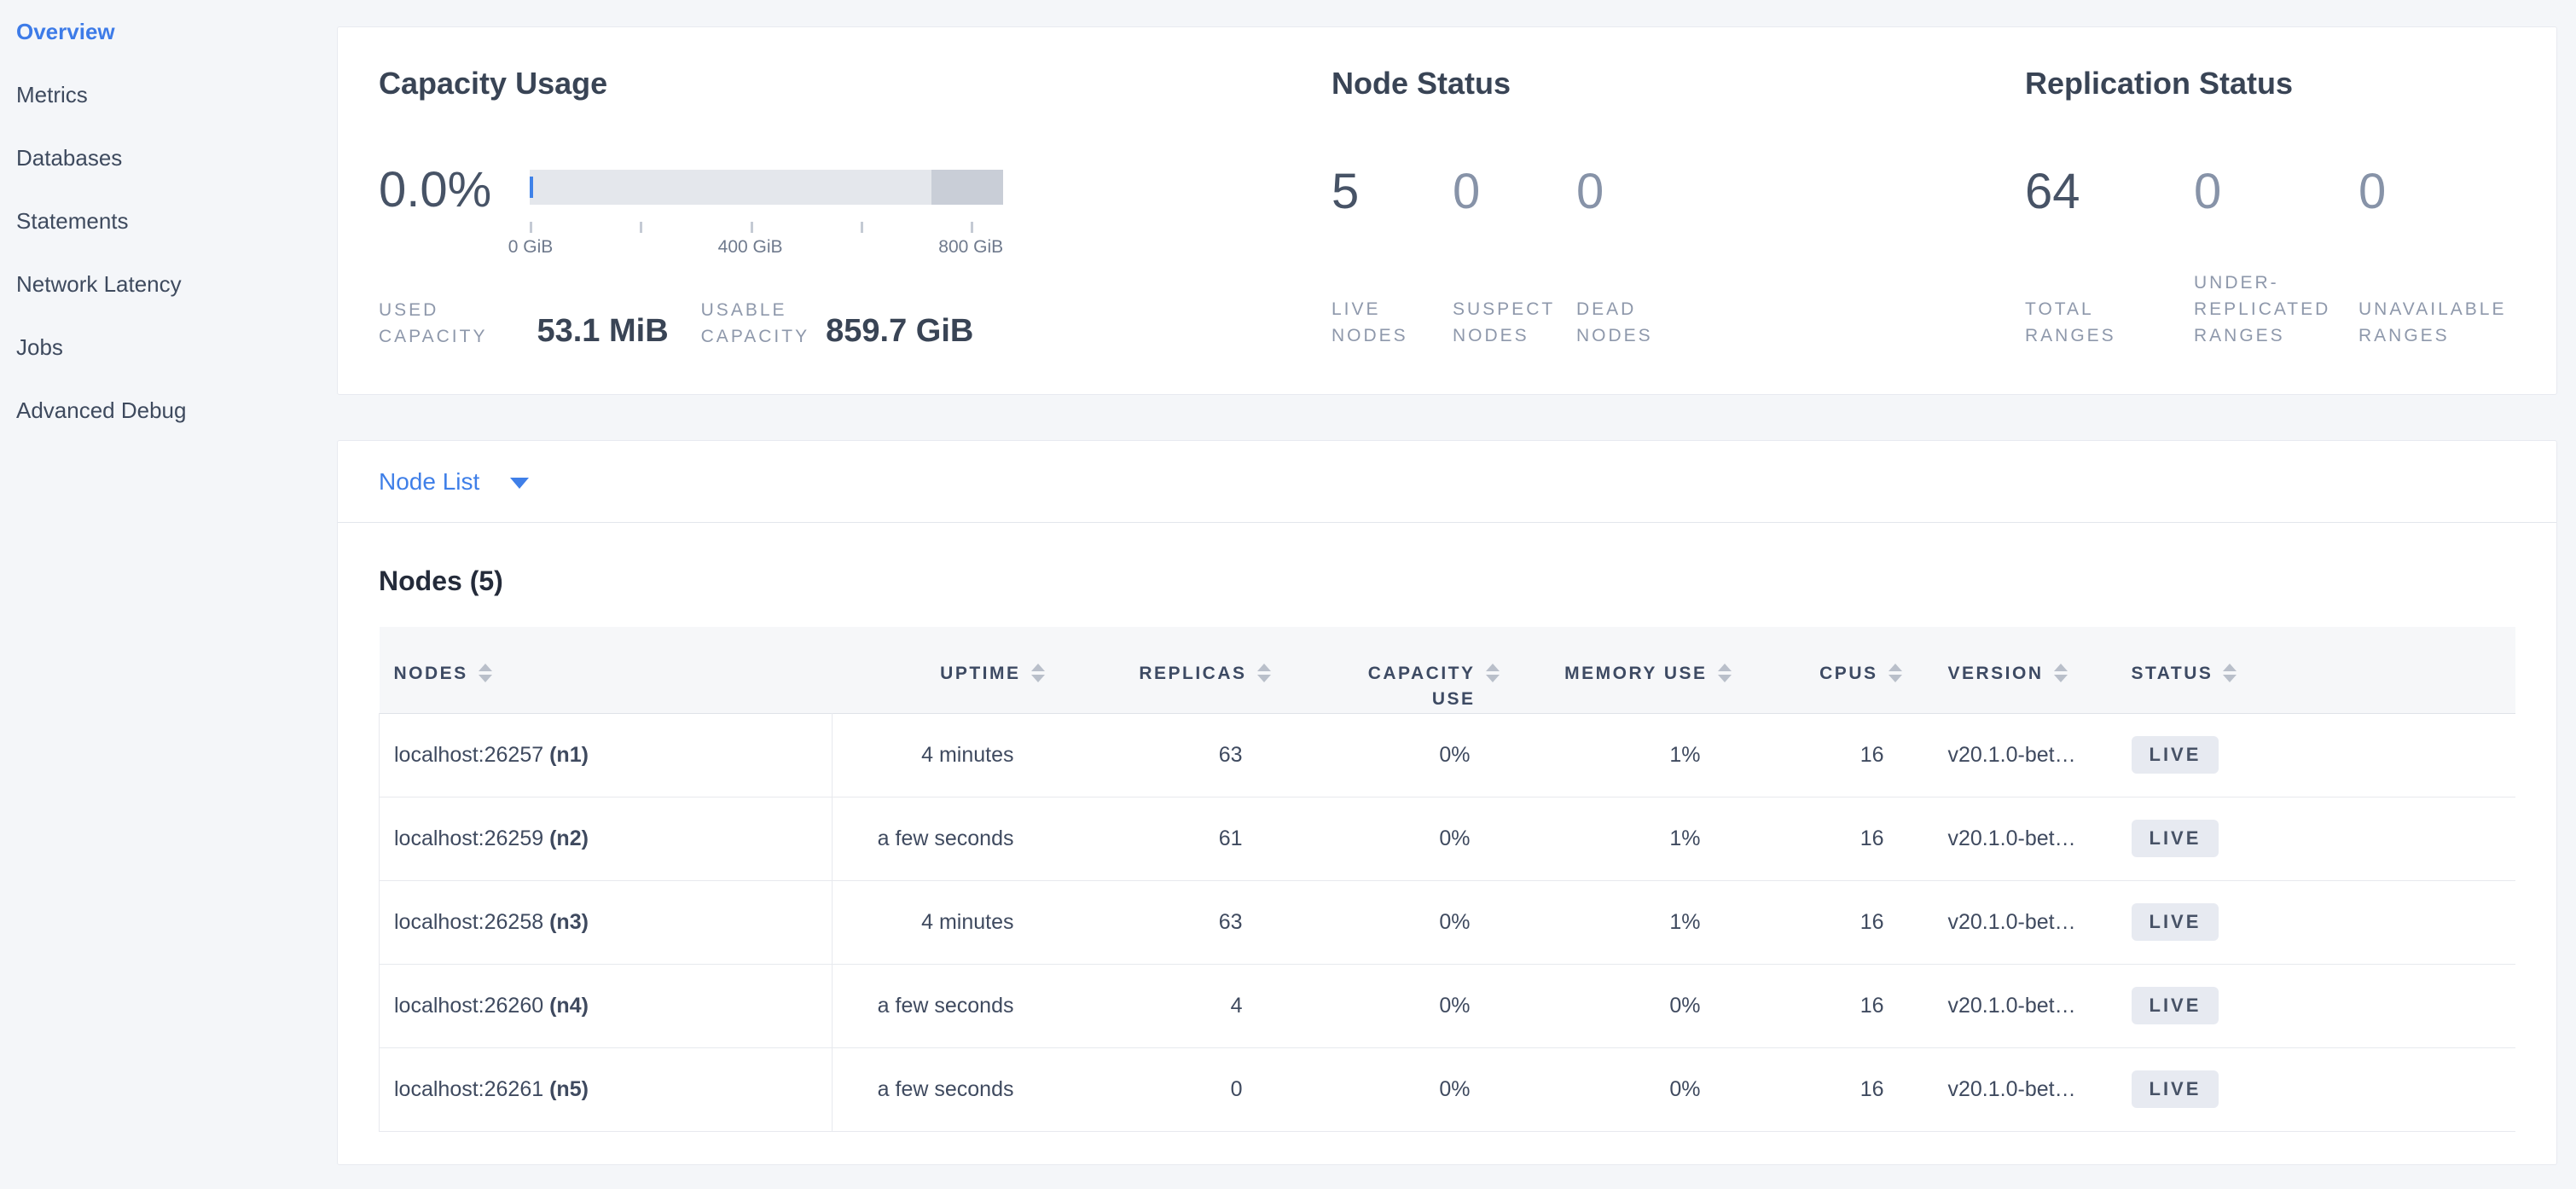  I want to click on capacity-gauge-other-segment, so click(967, 187).